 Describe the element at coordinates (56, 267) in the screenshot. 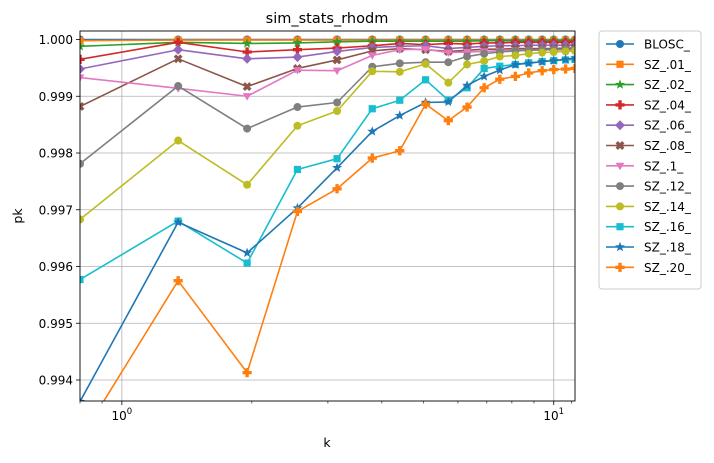

I see `y-tick-label: 0.996` at that location.